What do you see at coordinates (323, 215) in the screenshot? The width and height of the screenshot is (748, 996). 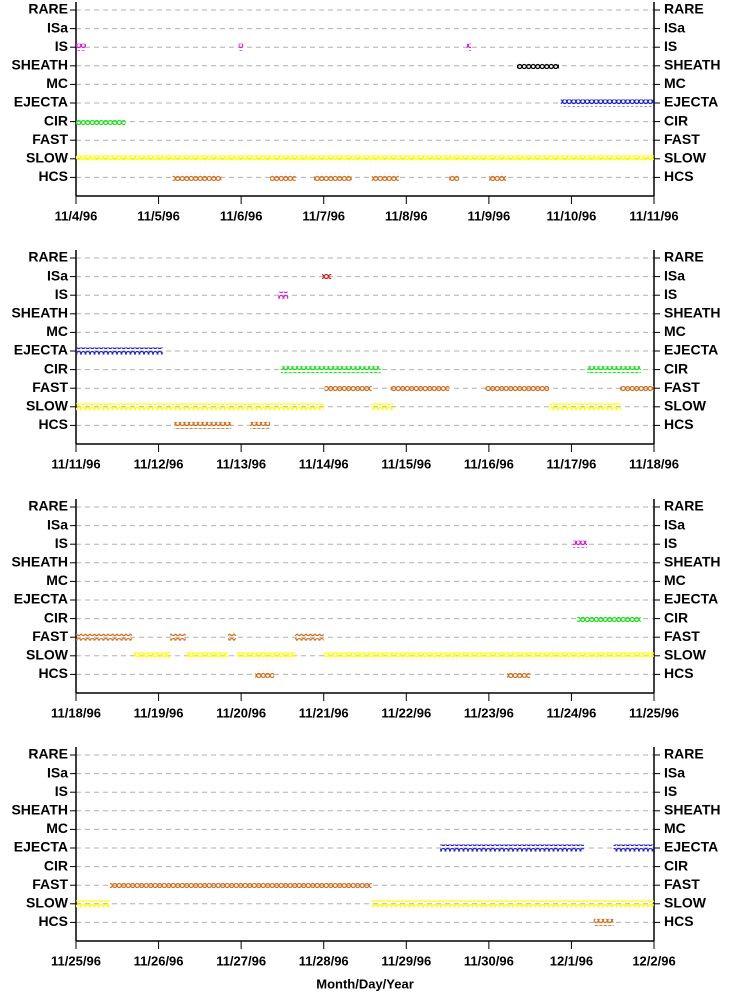 I see `x-tick-label: 11/7/96` at bounding box center [323, 215].